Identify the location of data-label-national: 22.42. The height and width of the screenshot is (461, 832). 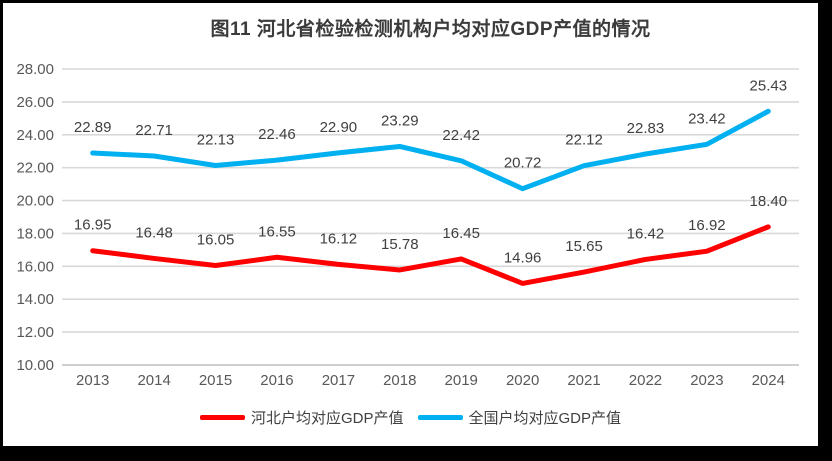
(461, 135).